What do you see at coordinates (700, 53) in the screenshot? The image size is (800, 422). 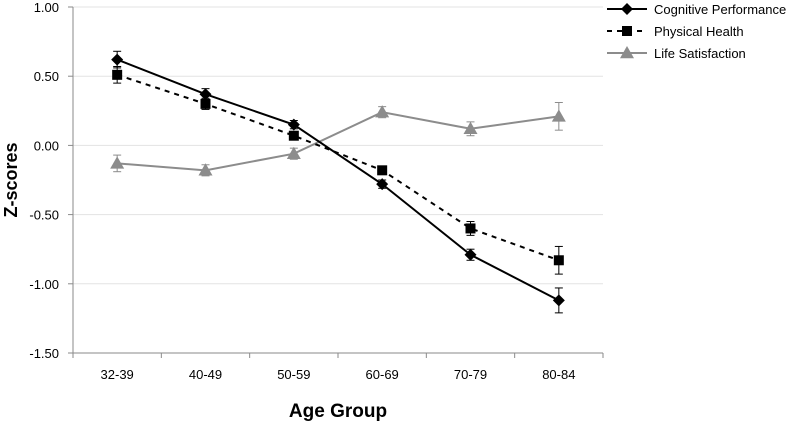 I see `legend-label: Life Satisfaction` at bounding box center [700, 53].